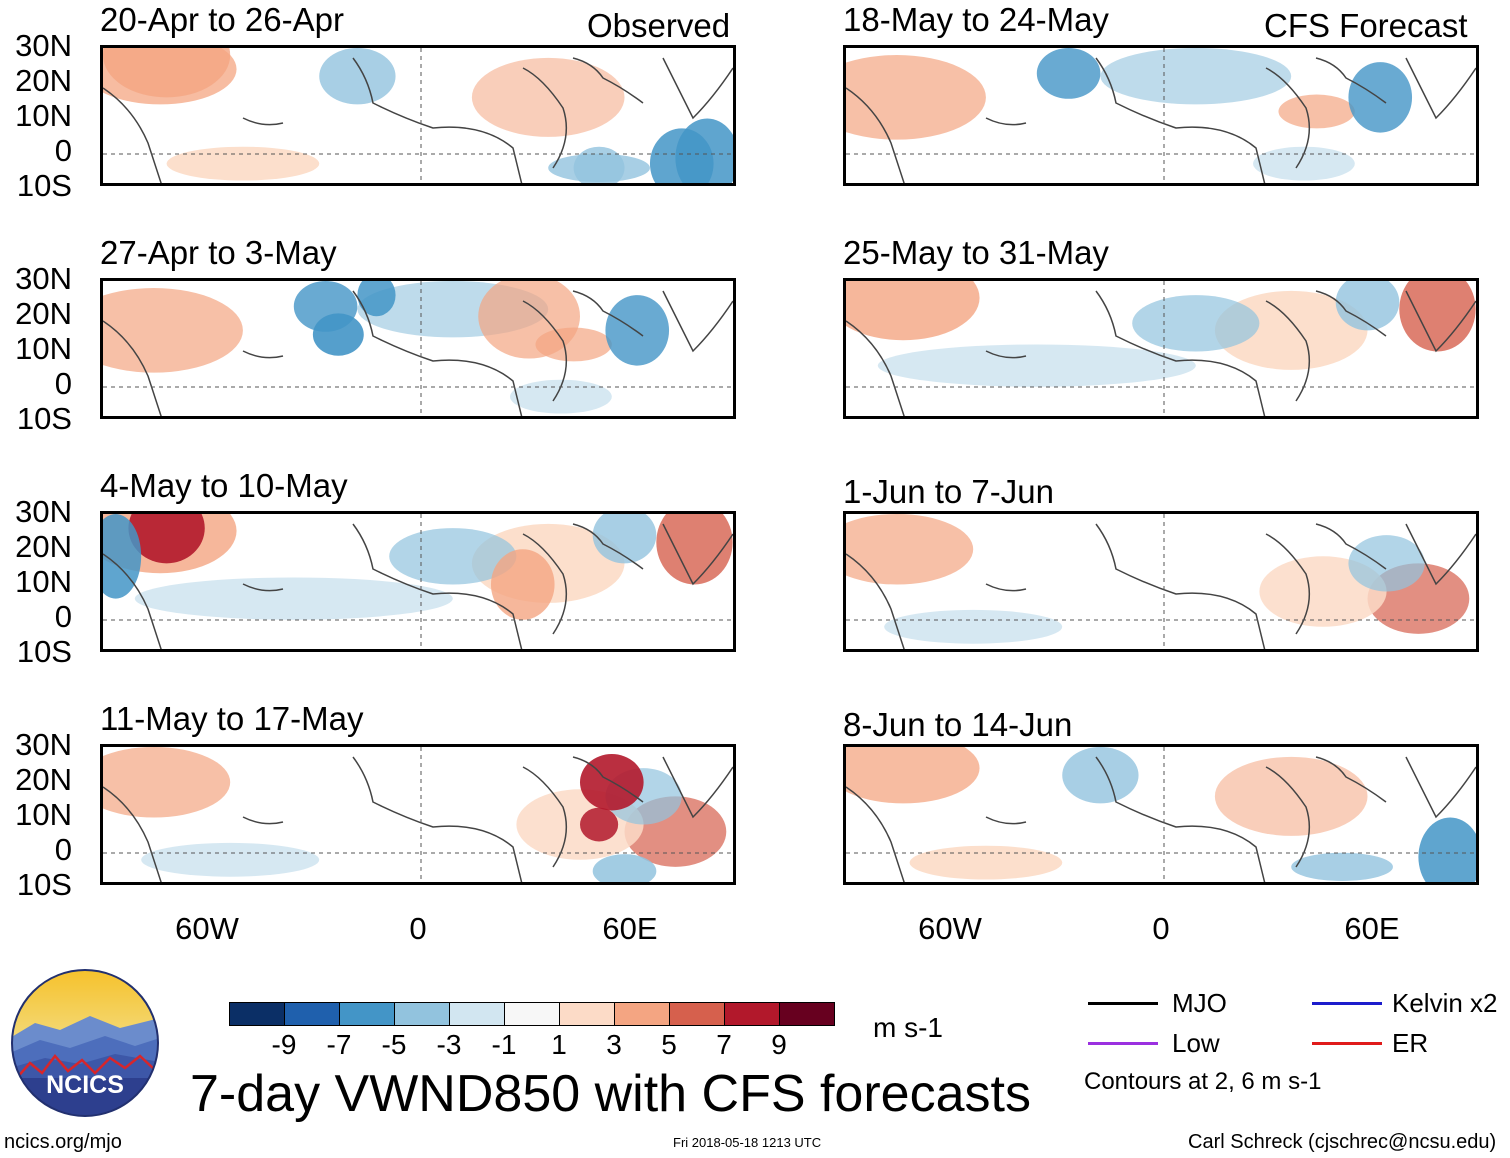 The height and width of the screenshot is (1158, 1510). What do you see at coordinates (1203, 1081) in the screenshot?
I see `legend-contour-note: Contours at 2, 6 m s-1` at bounding box center [1203, 1081].